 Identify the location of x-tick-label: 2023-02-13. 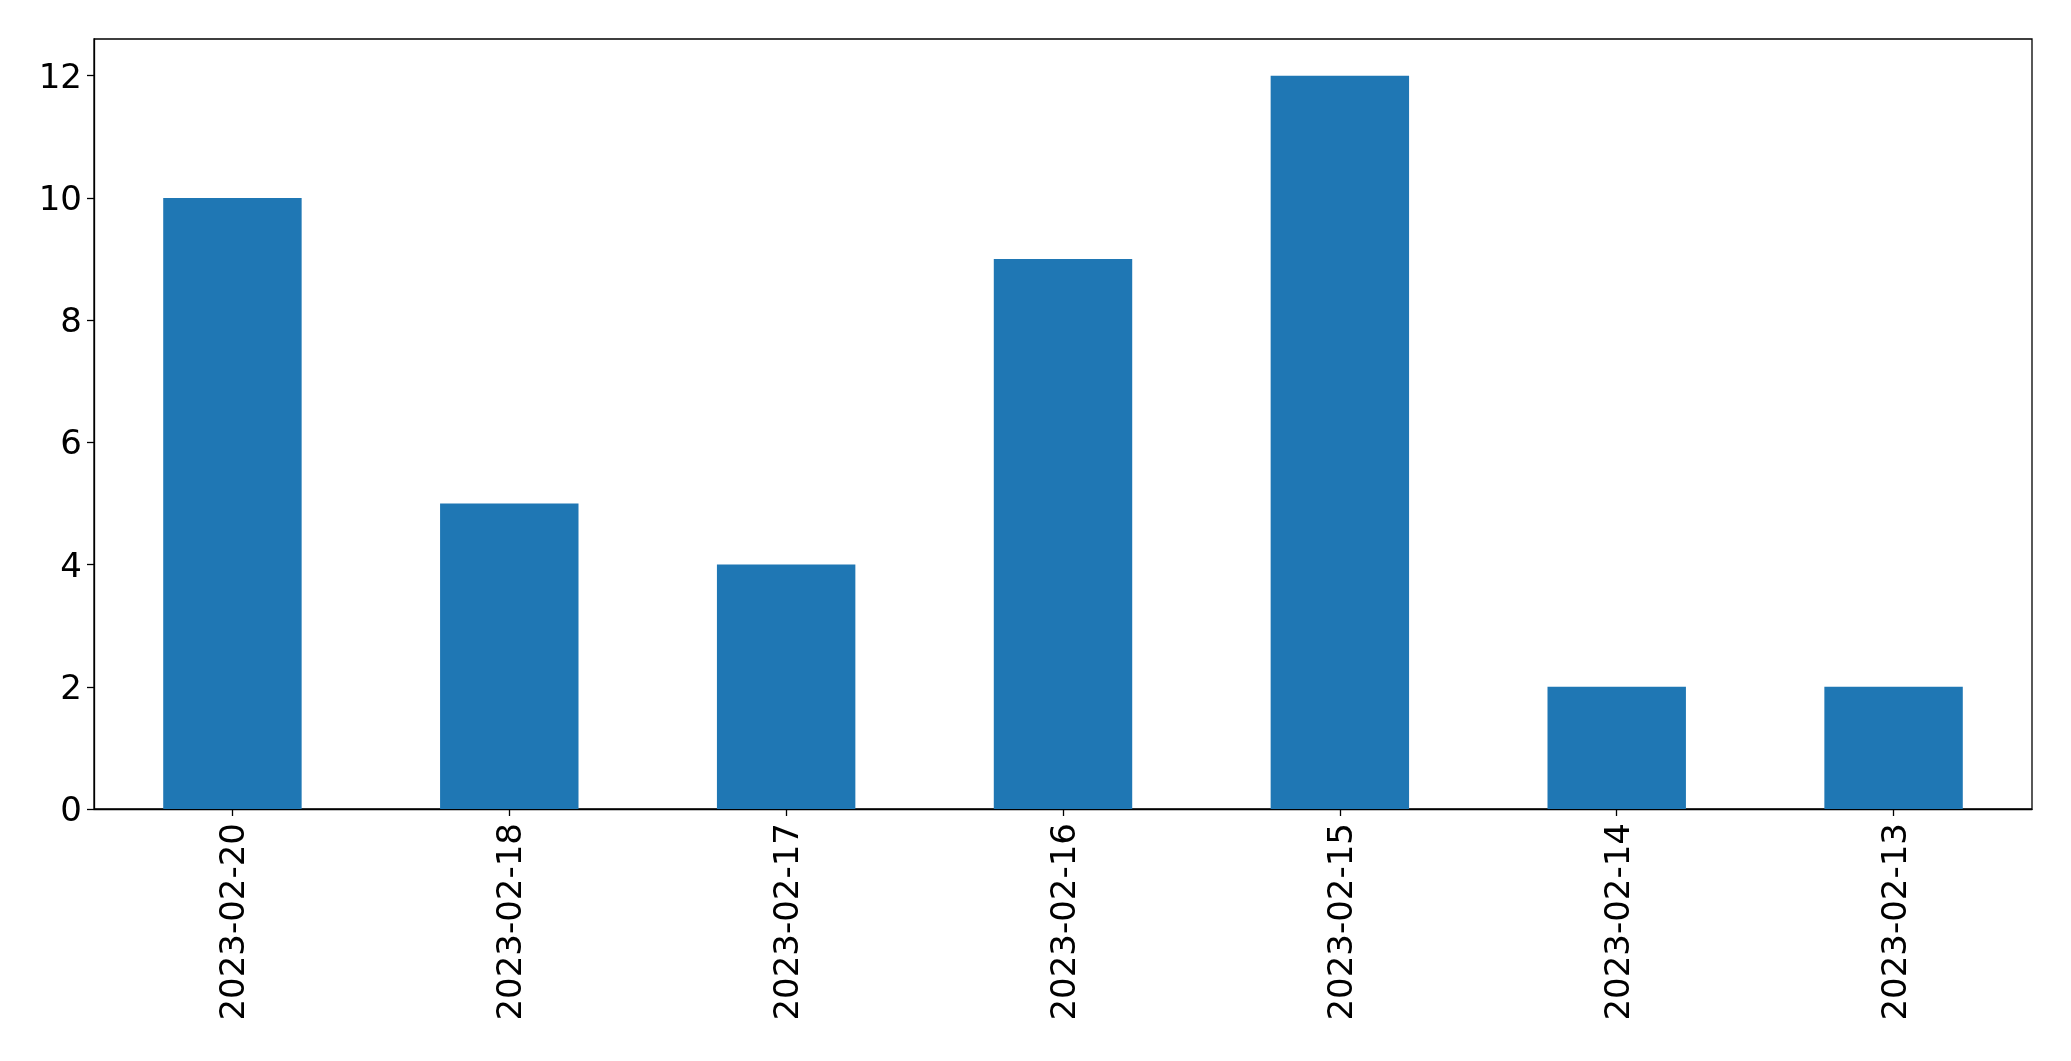
(1893, 922).